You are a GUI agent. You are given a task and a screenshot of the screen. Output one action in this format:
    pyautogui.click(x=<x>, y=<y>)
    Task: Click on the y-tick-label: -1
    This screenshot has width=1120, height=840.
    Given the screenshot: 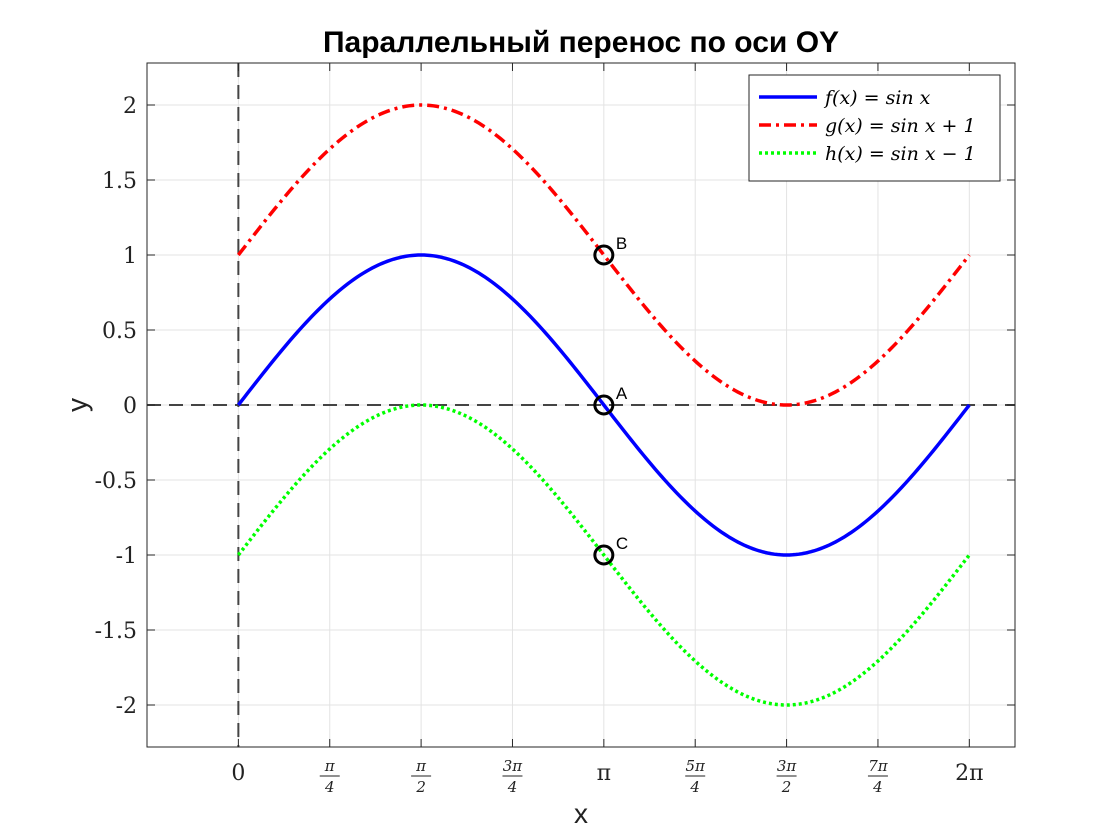 What is the action you would take?
    pyautogui.click(x=126, y=556)
    